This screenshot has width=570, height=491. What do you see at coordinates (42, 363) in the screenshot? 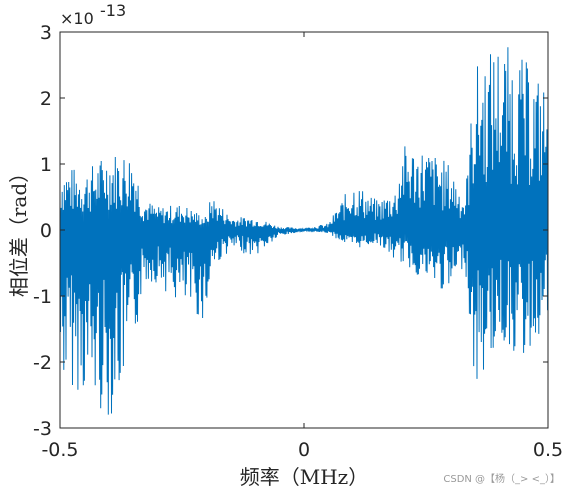
I see `y-tick-label: -2` at bounding box center [42, 363].